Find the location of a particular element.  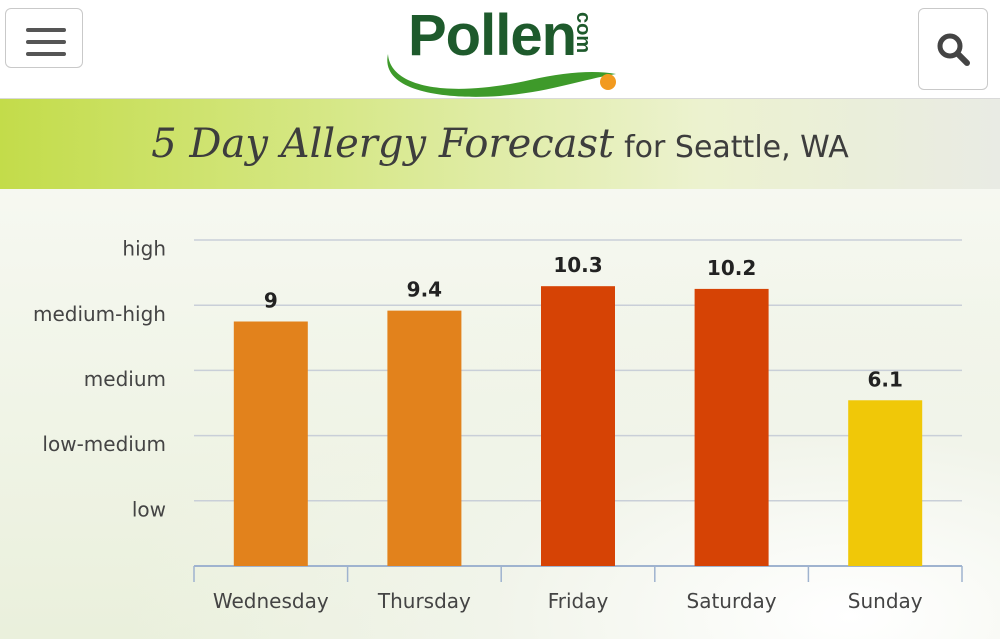

bar-value-label: 10.2 is located at coordinates (731, 268).